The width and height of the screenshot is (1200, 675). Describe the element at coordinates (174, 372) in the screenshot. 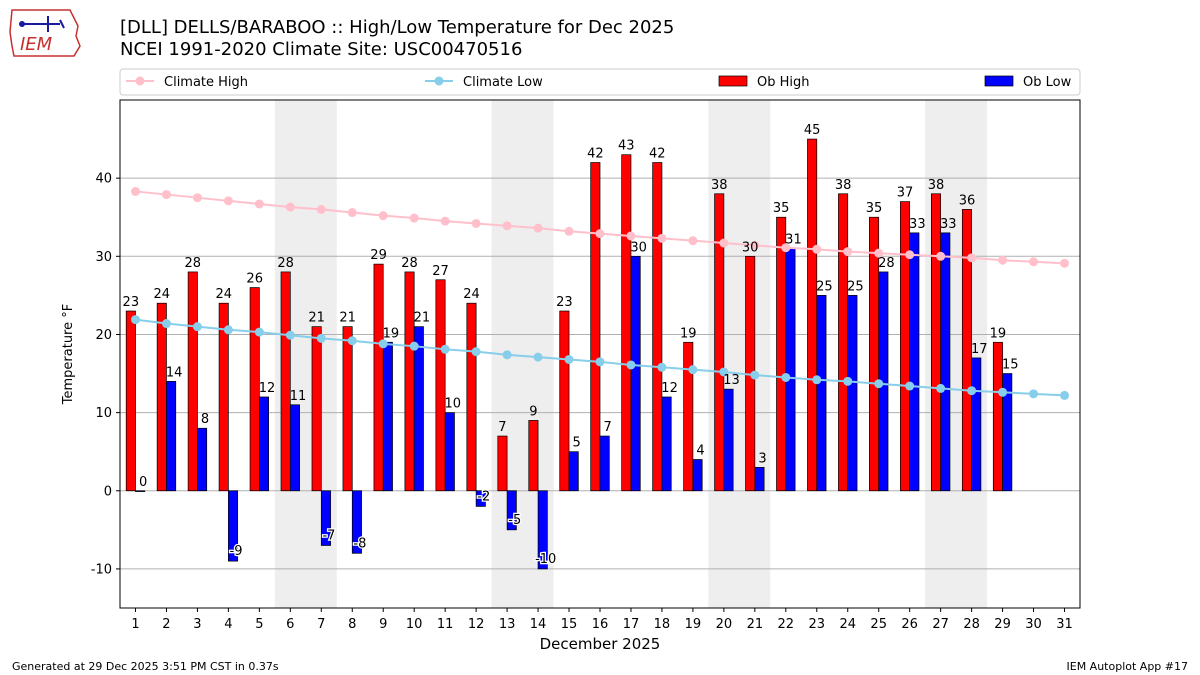

I see `ob-low-label: 14` at that location.